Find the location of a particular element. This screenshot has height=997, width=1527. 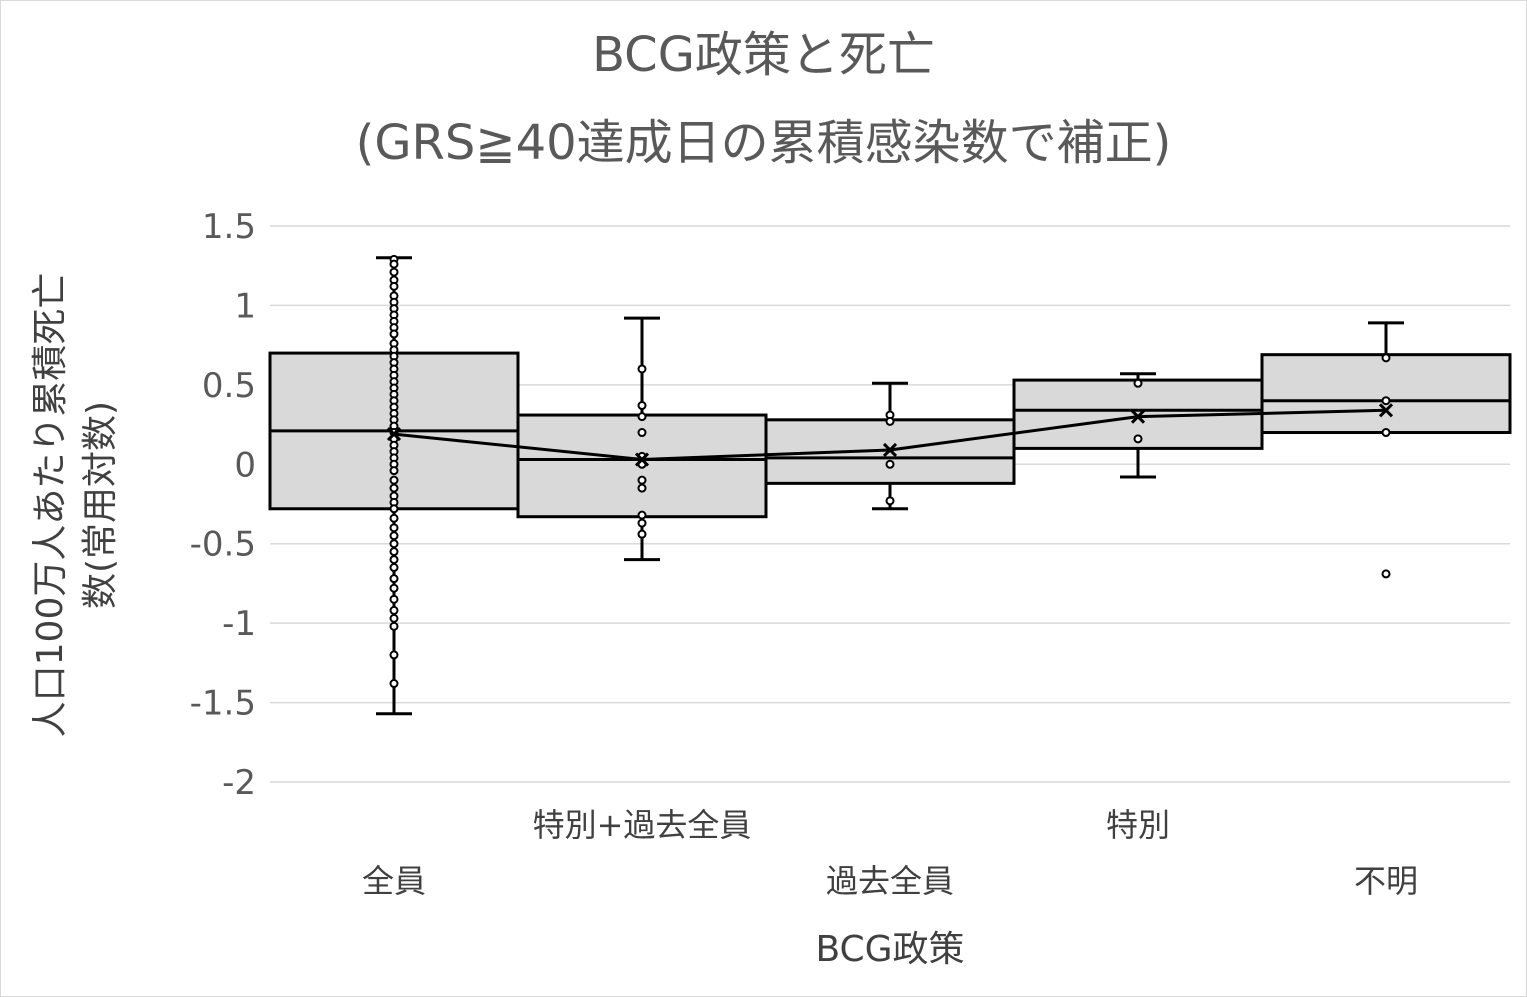

mean-trend is located at coordinates (890, 435).